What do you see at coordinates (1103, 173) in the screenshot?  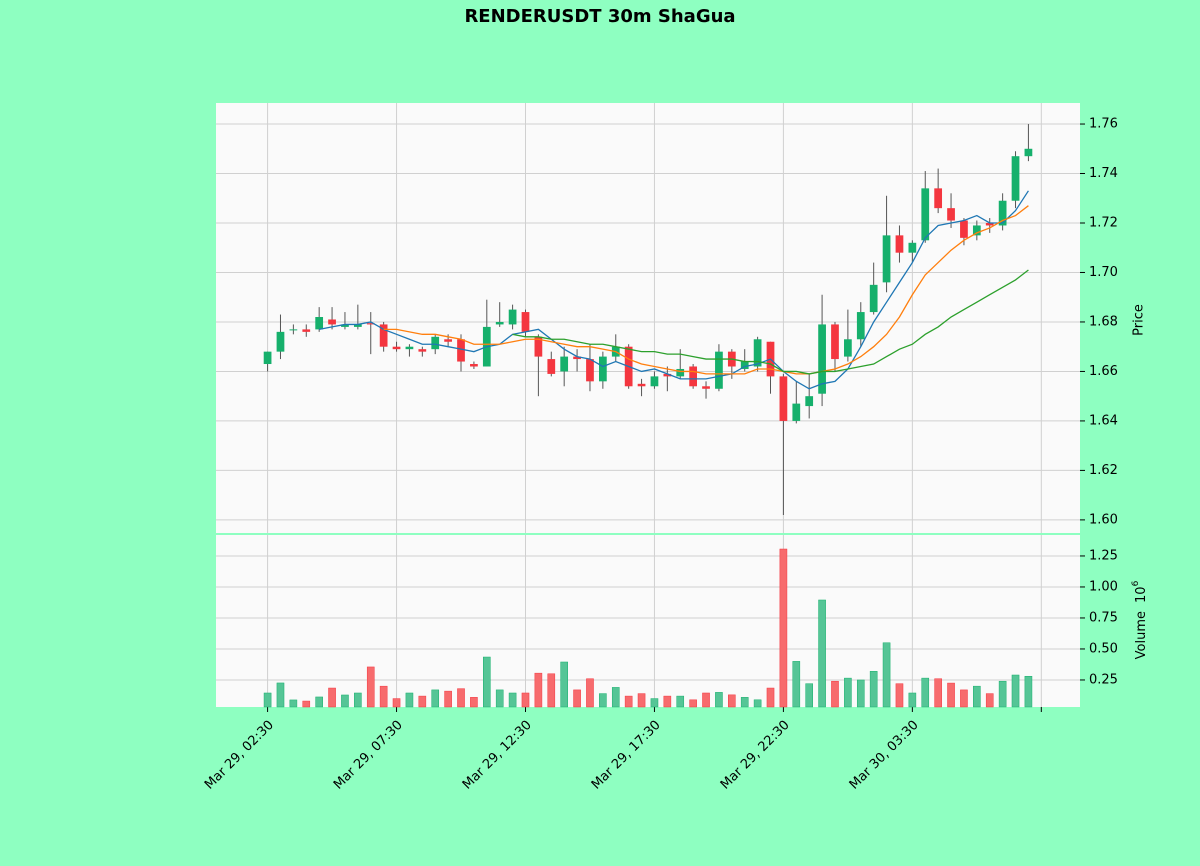 I see `y-tick-label: 1.74` at bounding box center [1103, 173].